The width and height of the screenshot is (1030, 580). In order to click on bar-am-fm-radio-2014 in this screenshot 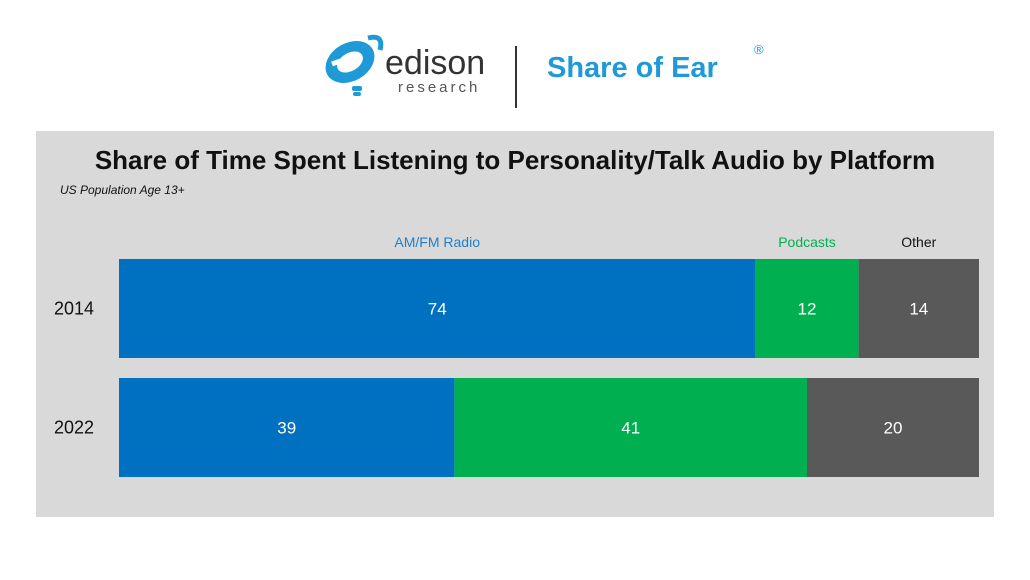, I will do `click(437, 308)`.